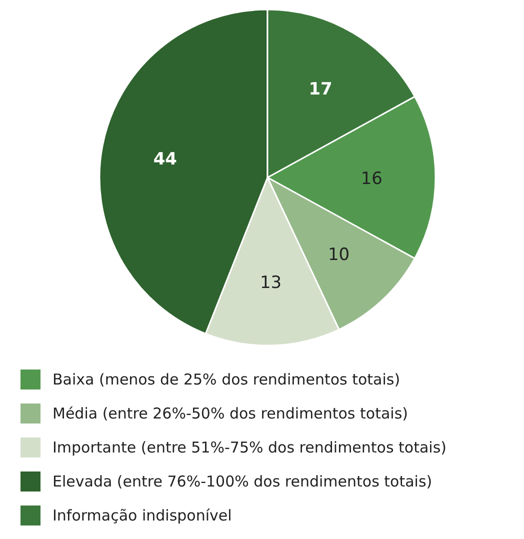  Describe the element at coordinates (371, 179) in the screenshot. I see `data-label: 16` at that location.